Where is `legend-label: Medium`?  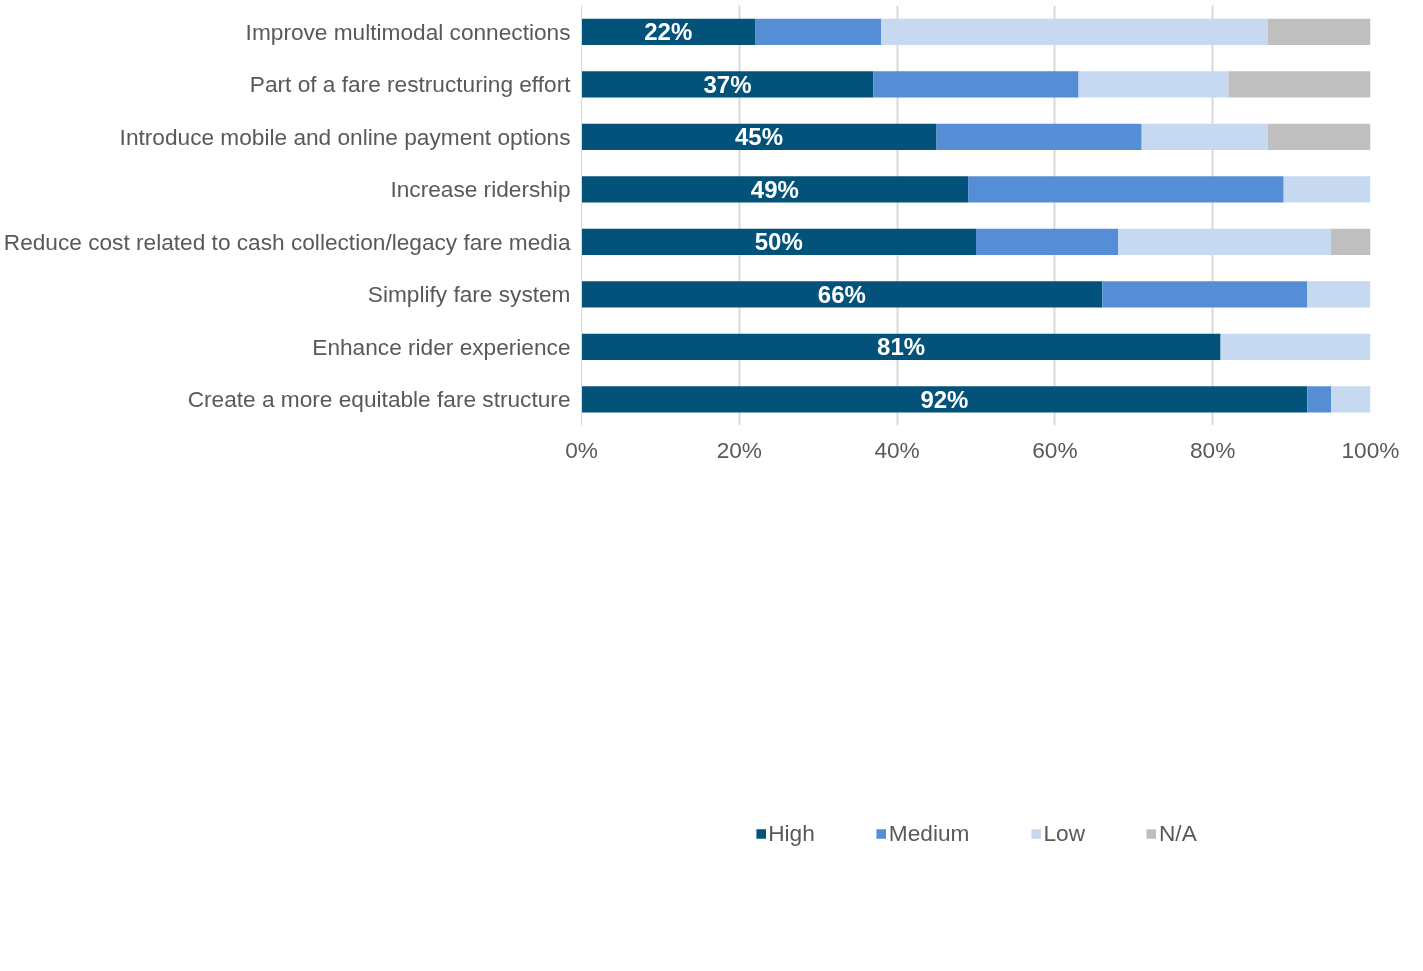 legend-label: Medium is located at coordinates (929, 833).